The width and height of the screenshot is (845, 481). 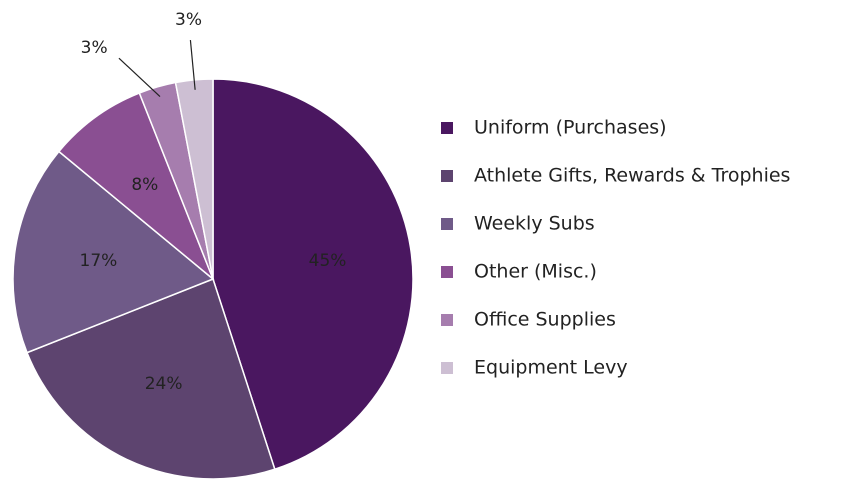 What do you see at coordinates (144, 185) in the screenshot?
I see `data-label: 8%` at bounding box center [144, 185].